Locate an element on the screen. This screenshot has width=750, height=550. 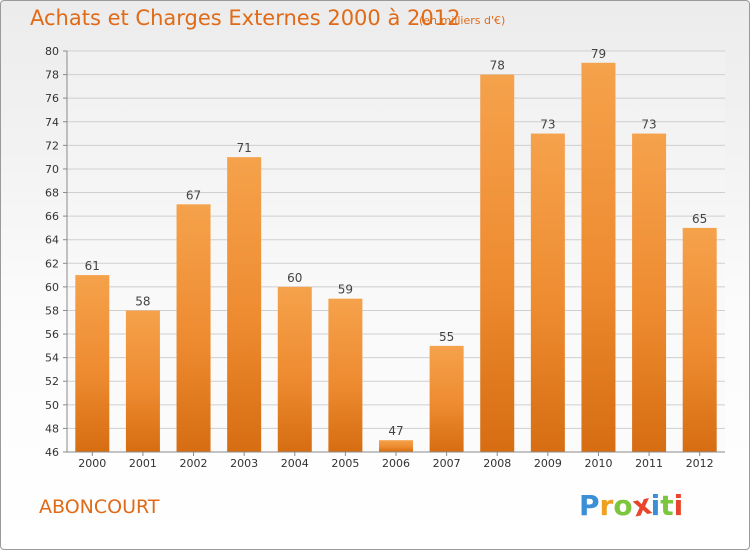
x-tick-label: 2010 is located at coordinates (598, 463).